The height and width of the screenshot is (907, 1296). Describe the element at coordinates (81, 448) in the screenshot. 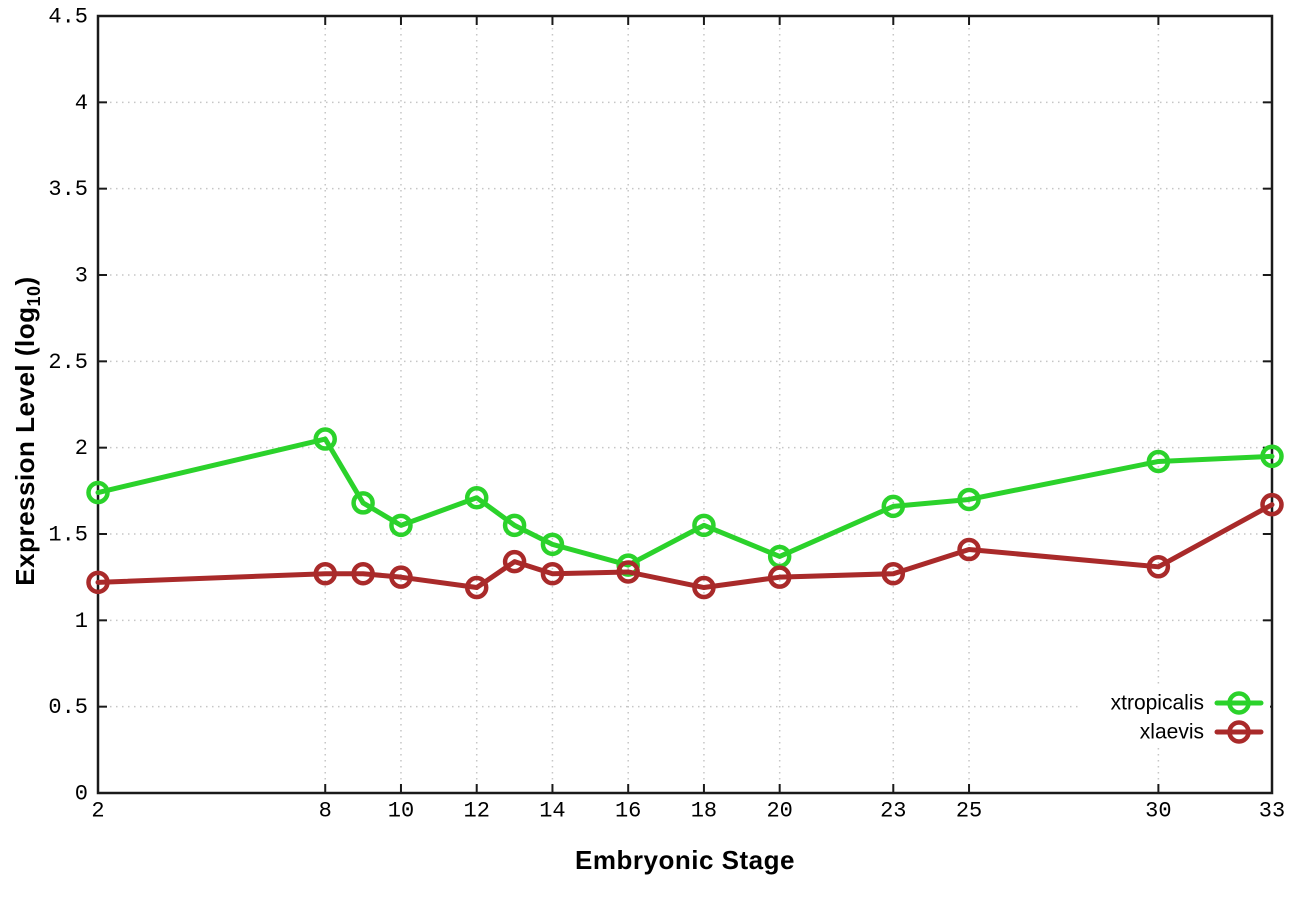

I see `y-tick-label: 2` at that location.